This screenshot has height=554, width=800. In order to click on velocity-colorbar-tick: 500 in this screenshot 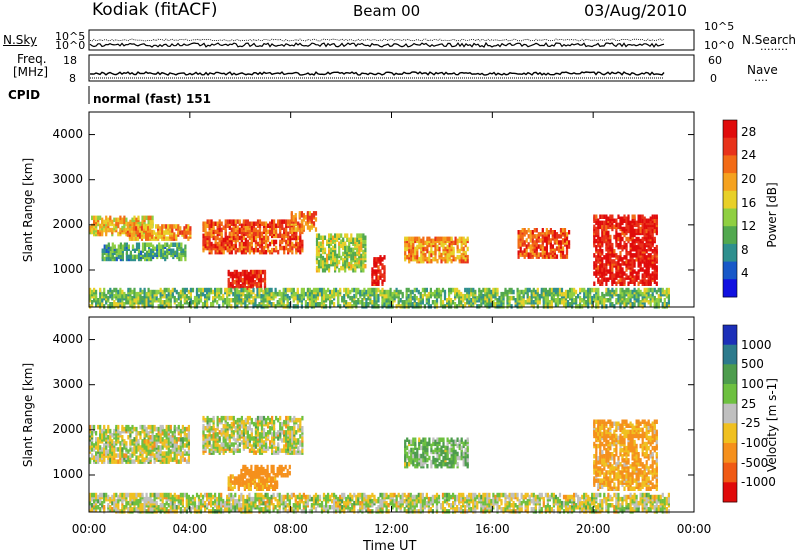, I will do `click(752, 364)`.